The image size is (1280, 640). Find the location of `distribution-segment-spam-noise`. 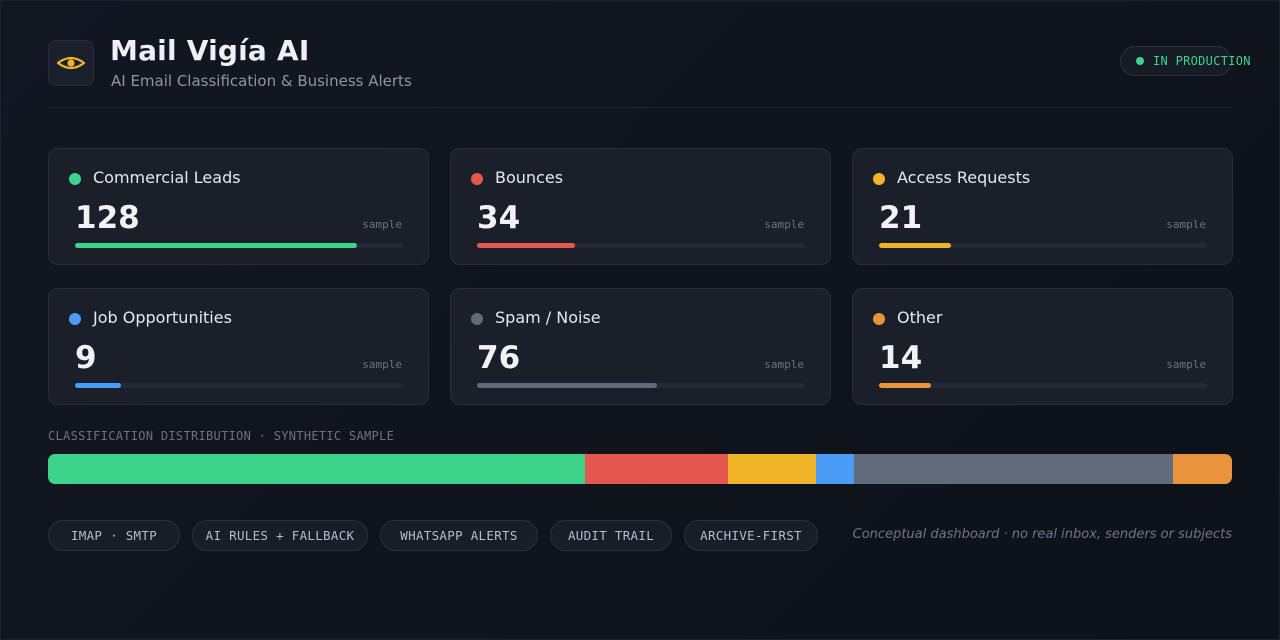

distribution-segment-spam-noise is located at coordinates (1014, 469).